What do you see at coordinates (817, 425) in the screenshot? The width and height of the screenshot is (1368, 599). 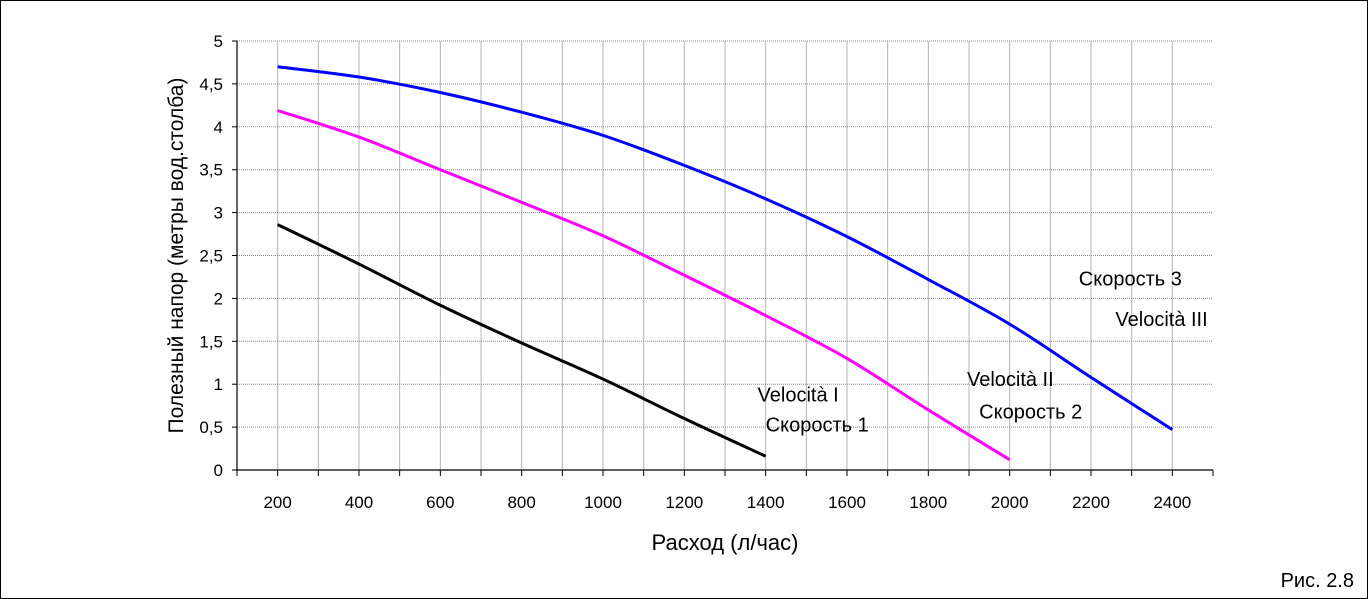 I see `curve-annotation: Скорость 1` at bounding box center [817, 425].